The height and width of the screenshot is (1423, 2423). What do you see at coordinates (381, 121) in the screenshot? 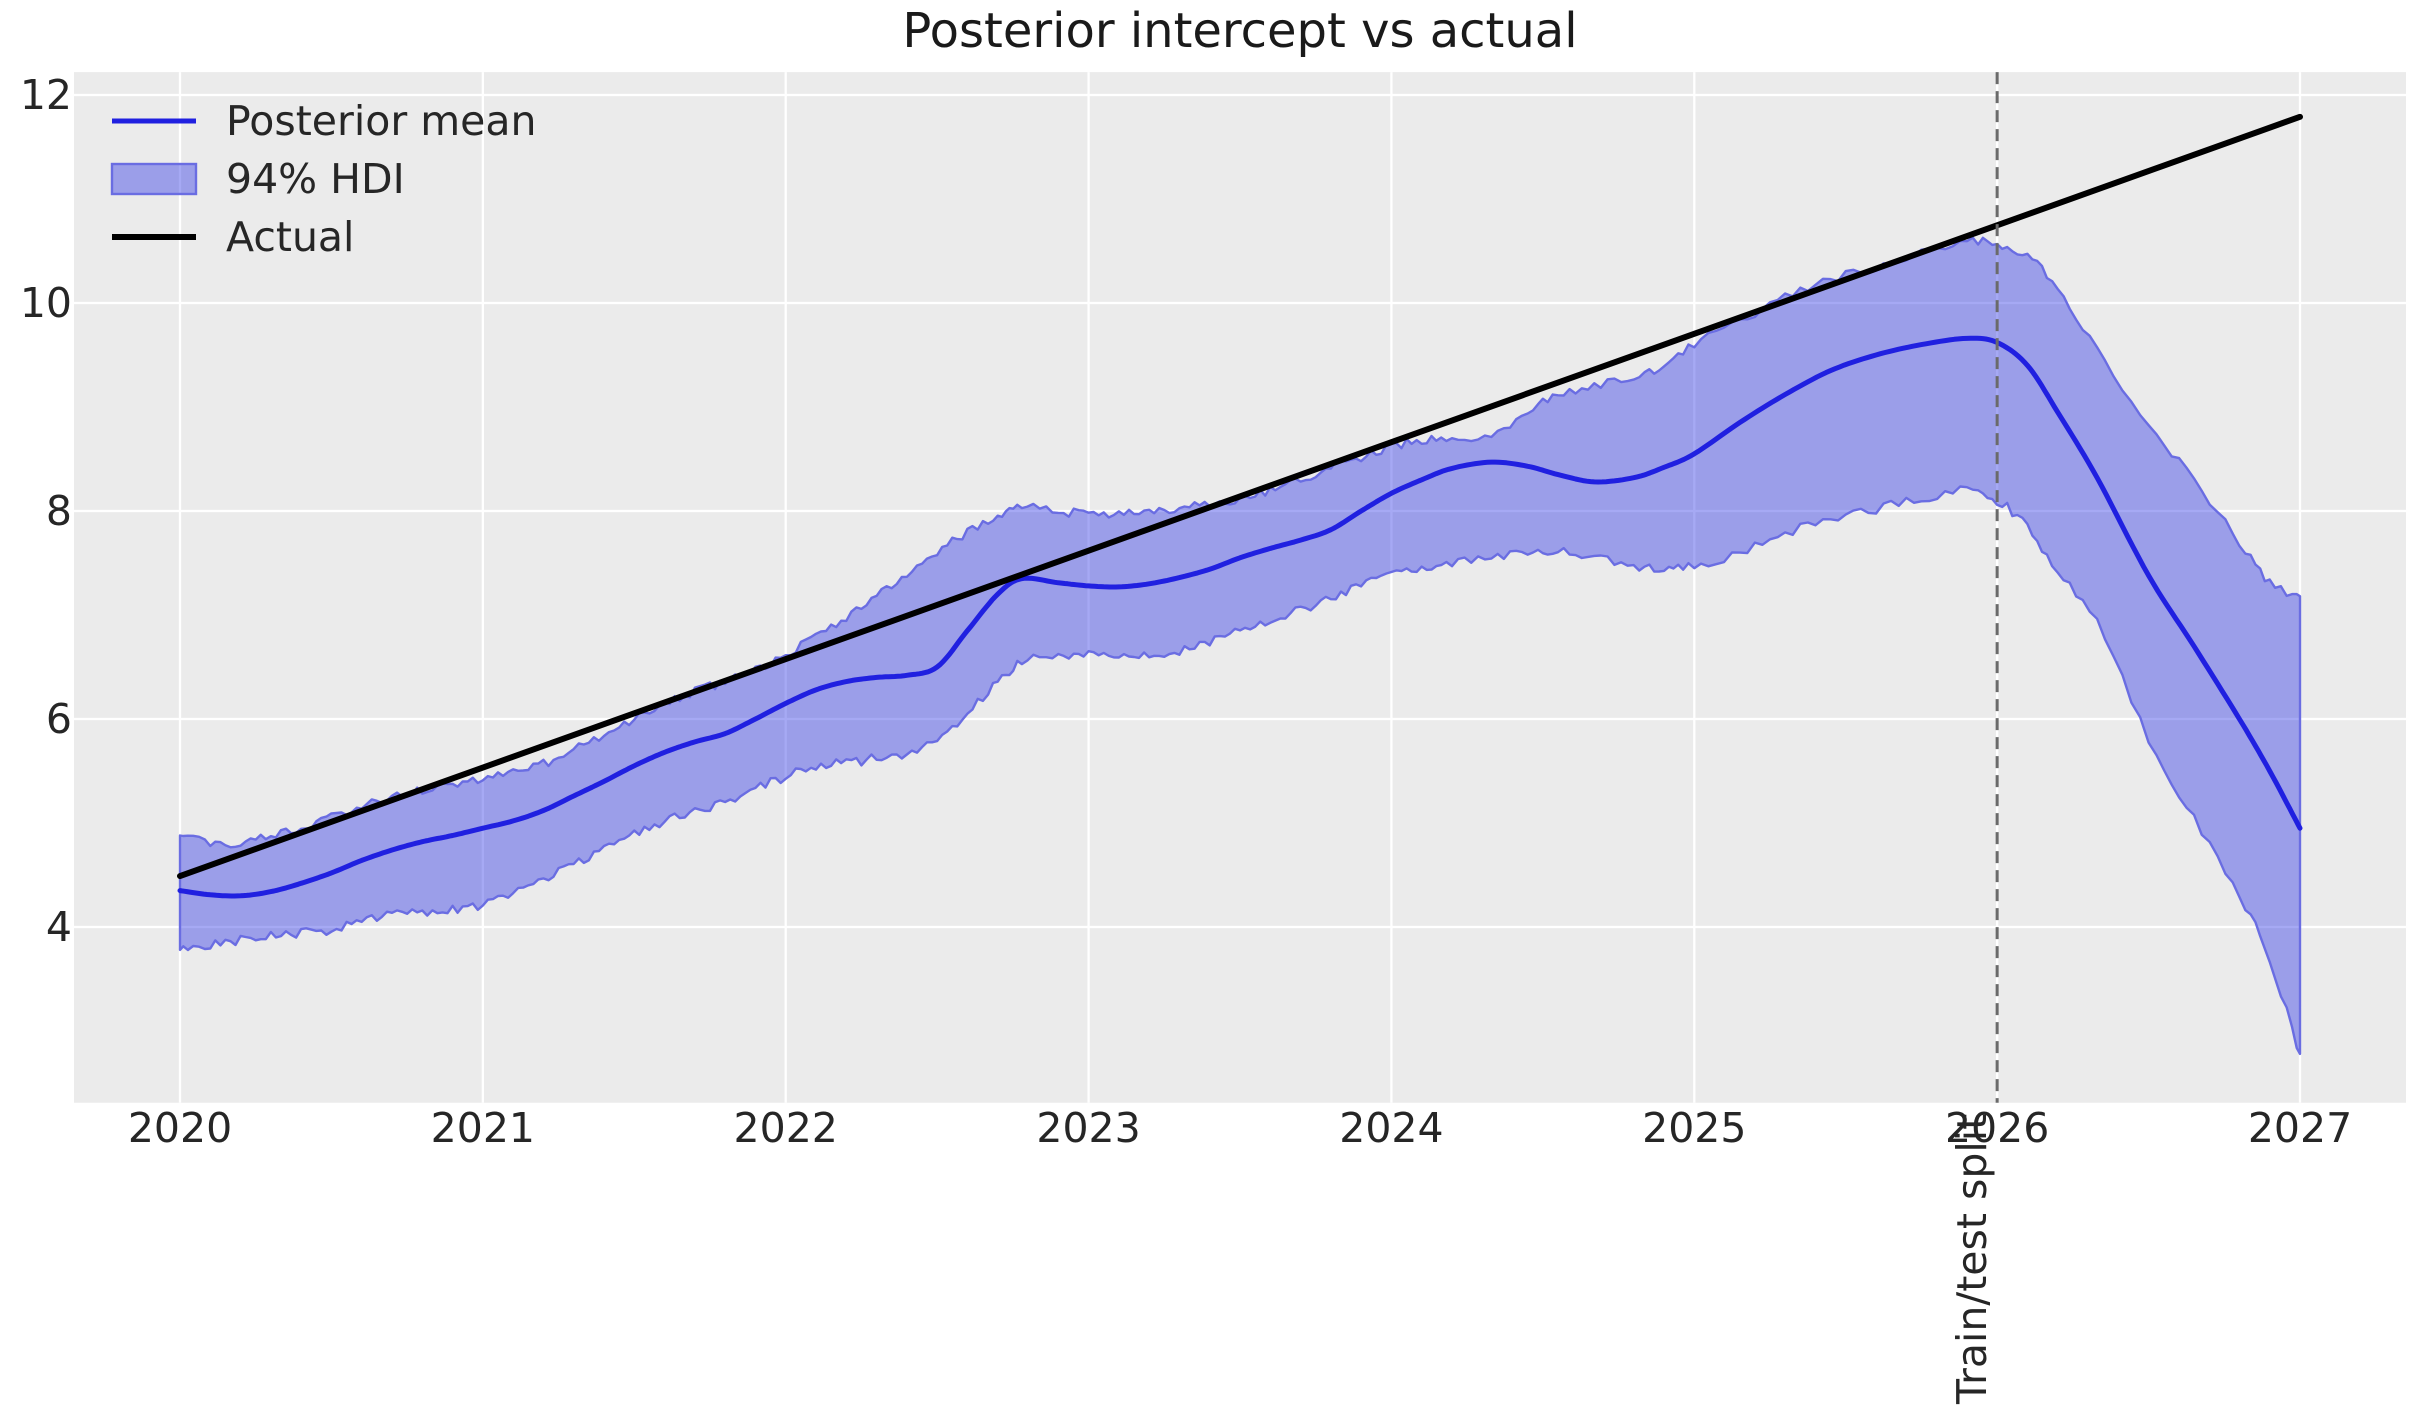
I see `legend-item-label: Posterior mean` at bounding box center [381, 121].